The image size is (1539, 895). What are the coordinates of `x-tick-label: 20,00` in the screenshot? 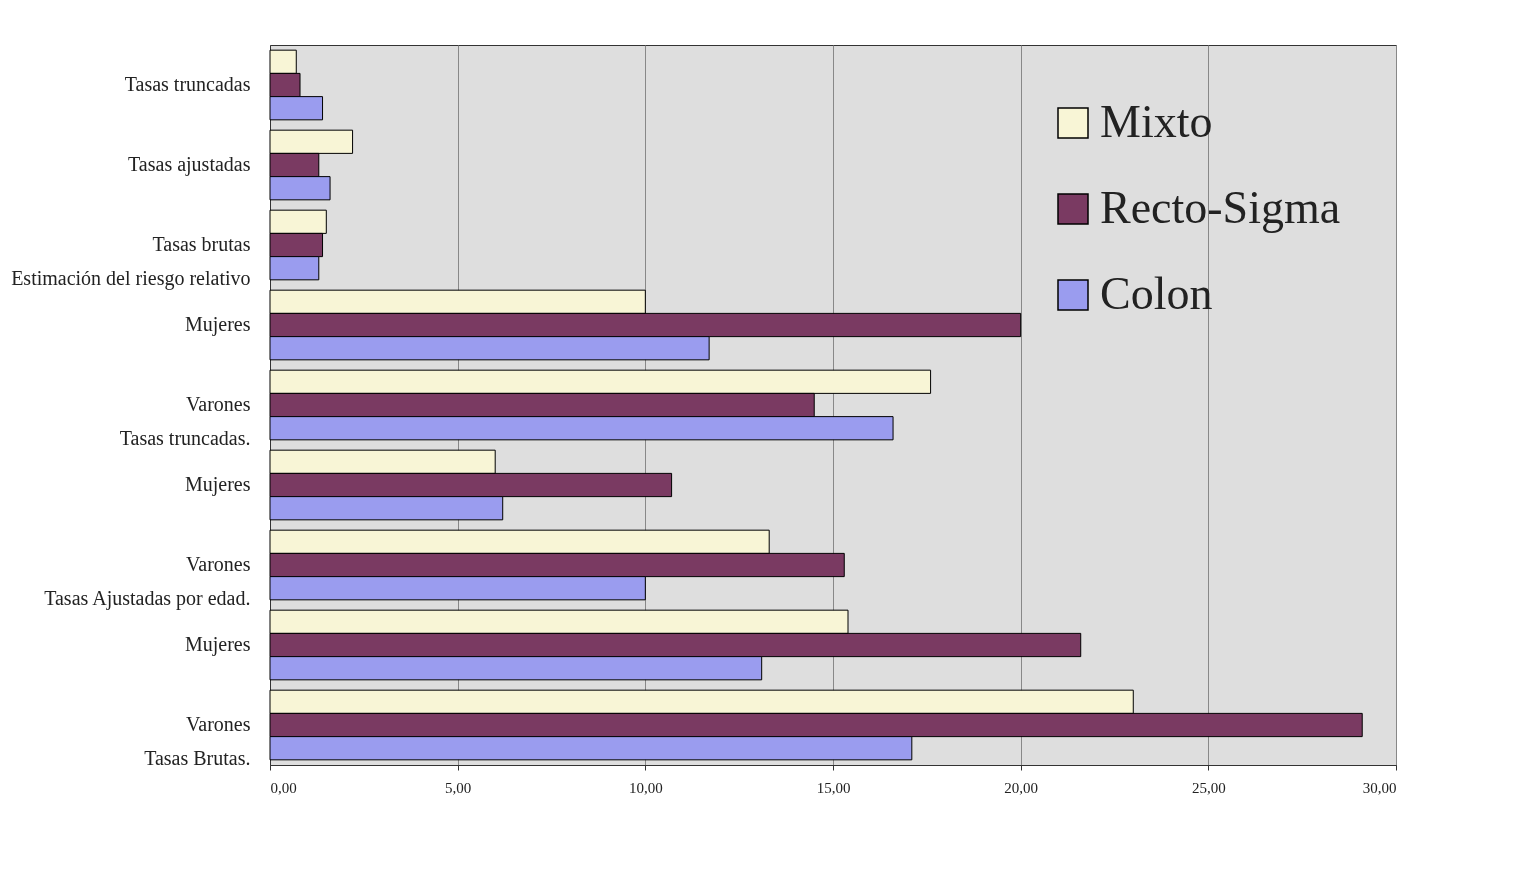 It's located at (1021, 787).